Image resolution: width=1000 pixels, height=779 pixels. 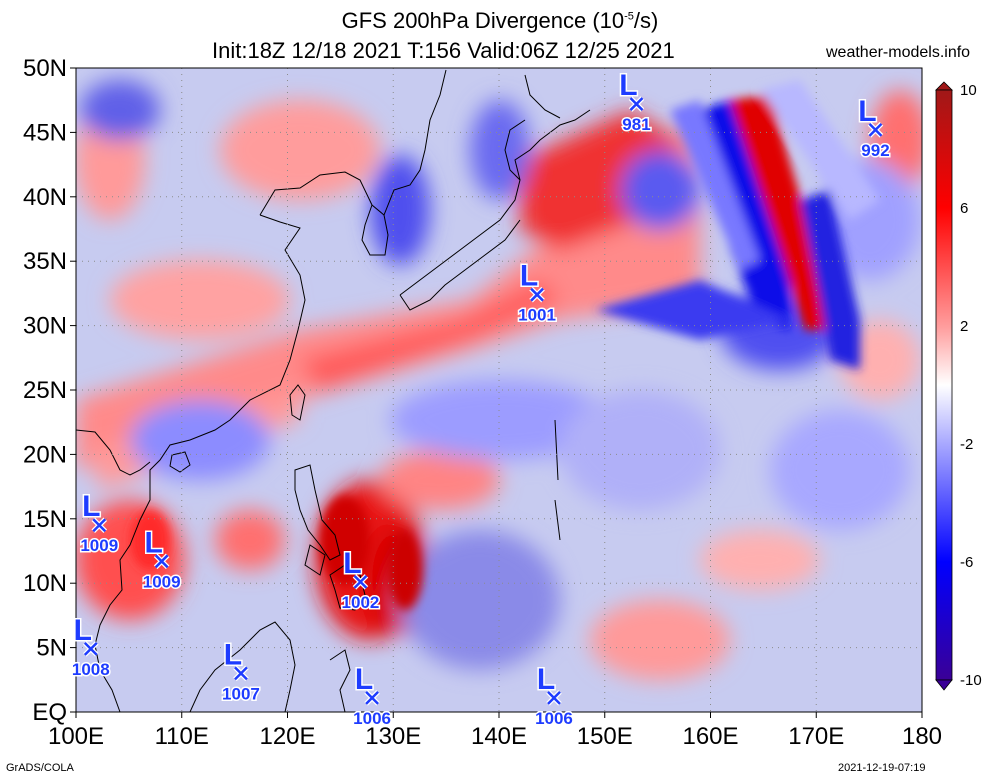 I want to click on lon-tick-label: 140E, so click(x=499, y=736).